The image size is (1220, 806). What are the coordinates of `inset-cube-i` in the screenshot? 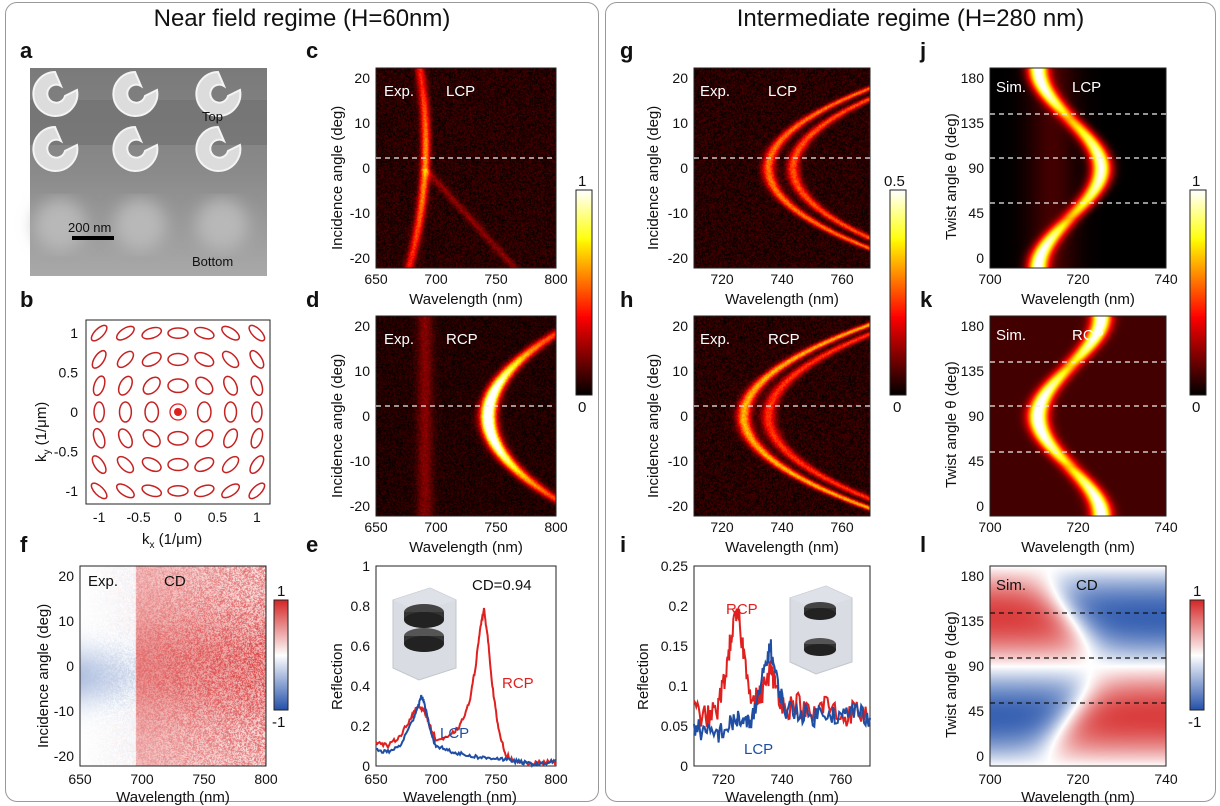 It's located at (821, 630).